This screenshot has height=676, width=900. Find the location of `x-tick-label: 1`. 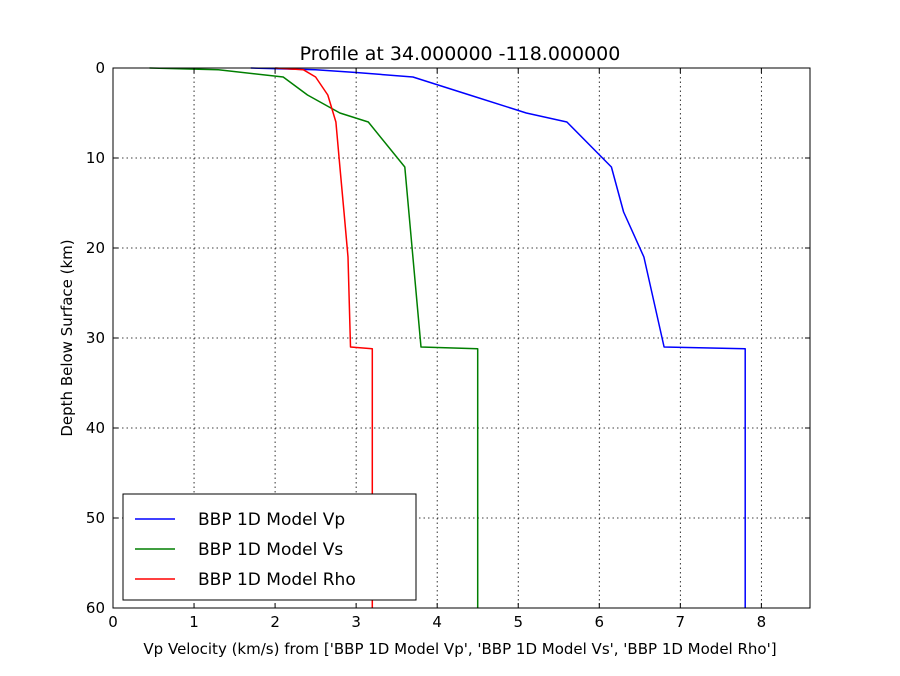

x-tick-label: 1 is located at coordinates (194, 622).